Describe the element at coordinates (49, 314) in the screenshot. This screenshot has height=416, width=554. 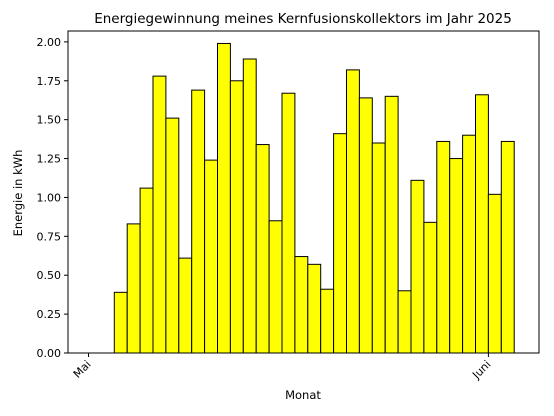
I see `y-tick-label: 0.25` at that location.